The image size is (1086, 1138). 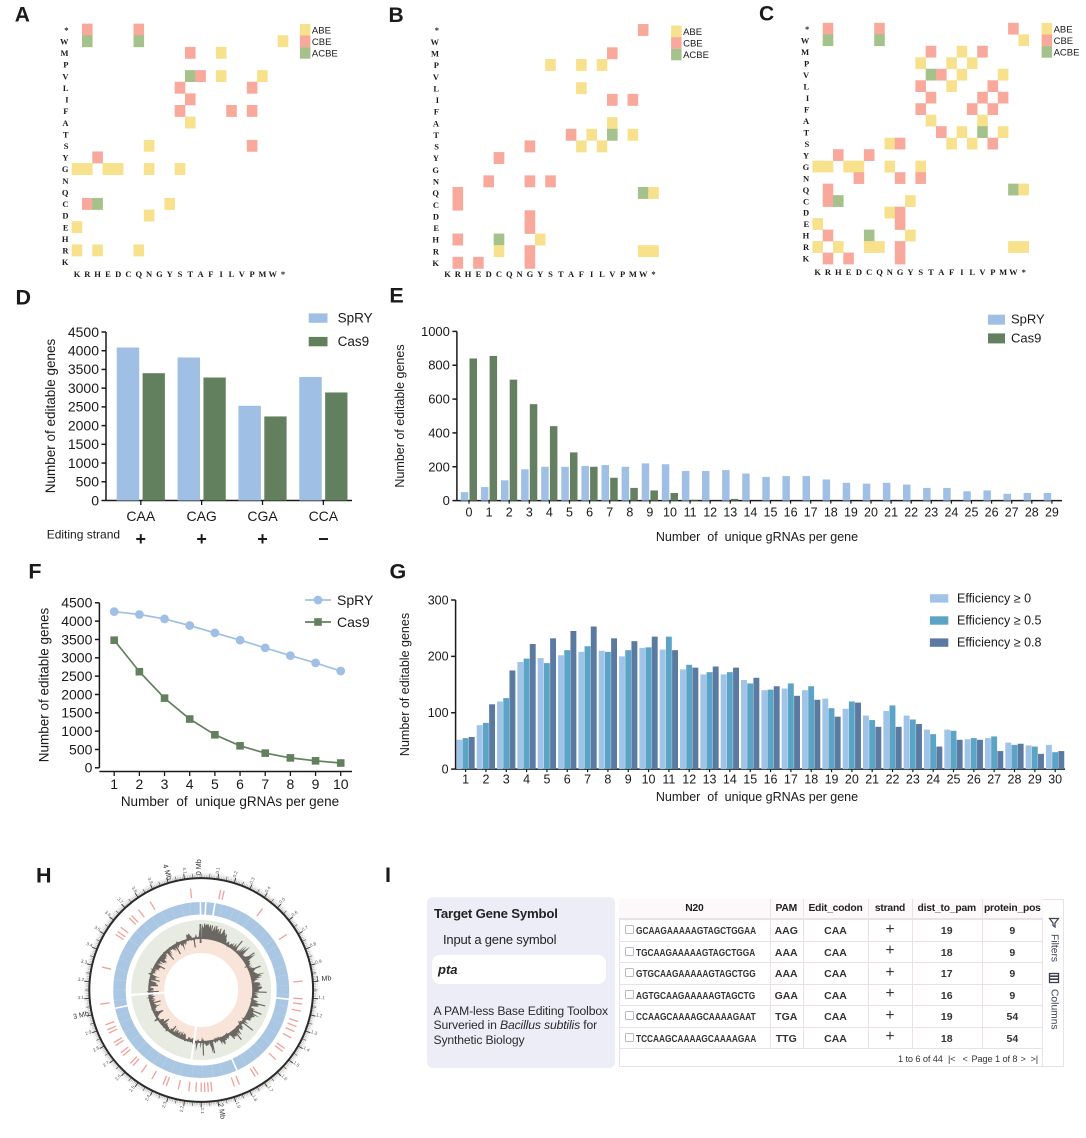 What do you see at coordinates (509, 513) in the screenshot?
I see `svg-text: 2` at bounding box center [509, 513].